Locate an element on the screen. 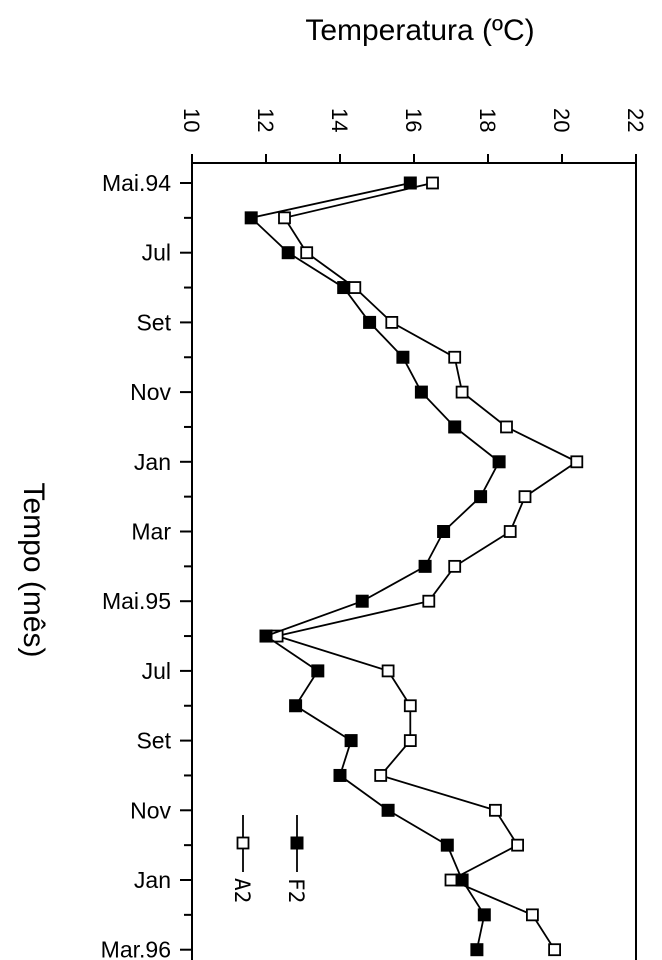 This screenshot has width=662, height=960. value-tick-label: 18 is located at coordinates (487, 120).